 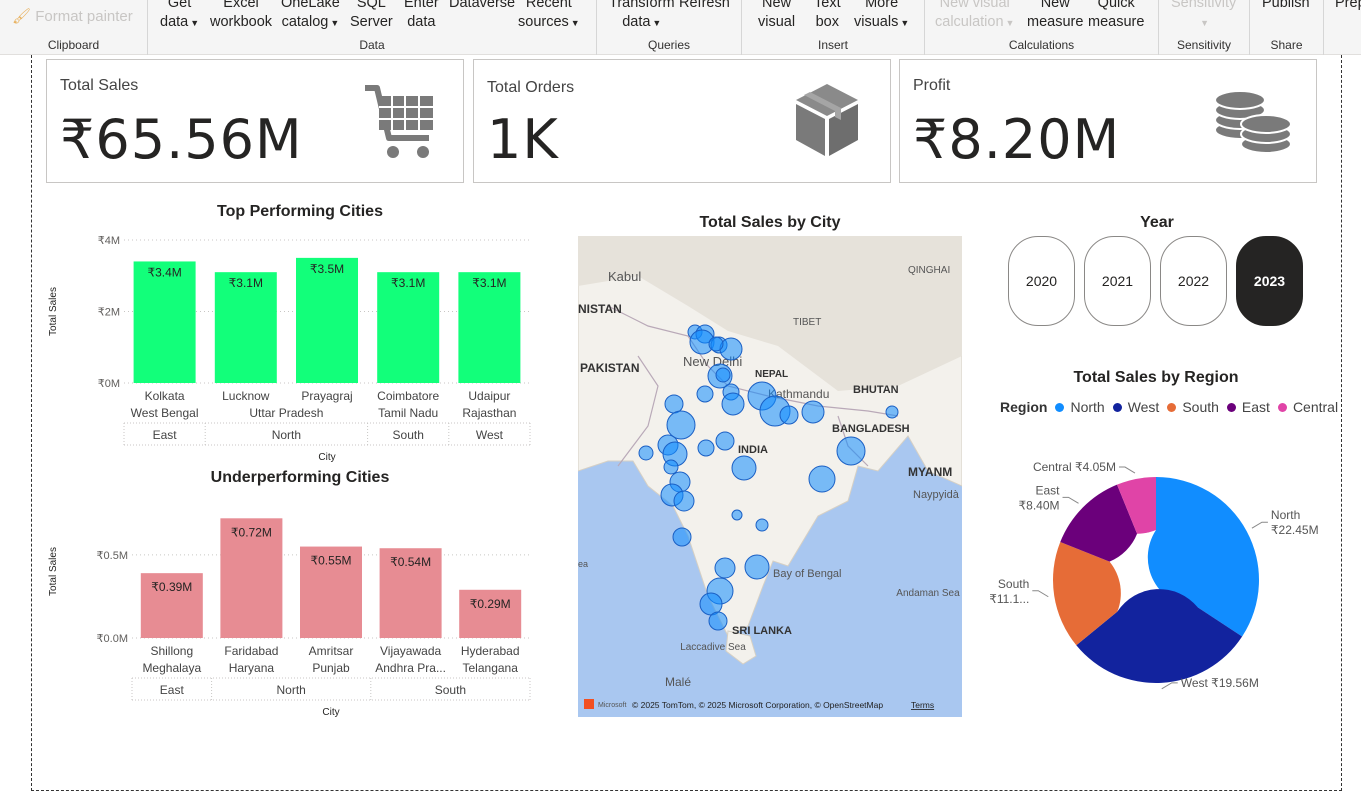 I want to click on map-place-label: BHUTAN, so click(x=876, y=390).